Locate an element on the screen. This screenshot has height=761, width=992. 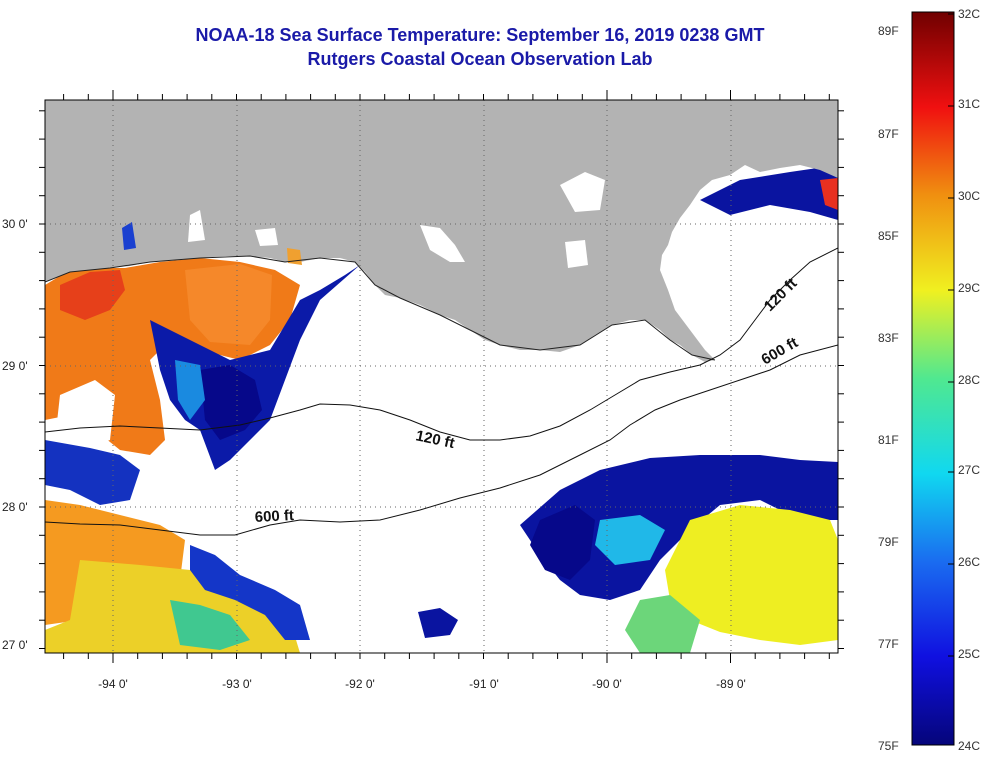
sst-patch-red-coast is located at coordinates (92, 295).